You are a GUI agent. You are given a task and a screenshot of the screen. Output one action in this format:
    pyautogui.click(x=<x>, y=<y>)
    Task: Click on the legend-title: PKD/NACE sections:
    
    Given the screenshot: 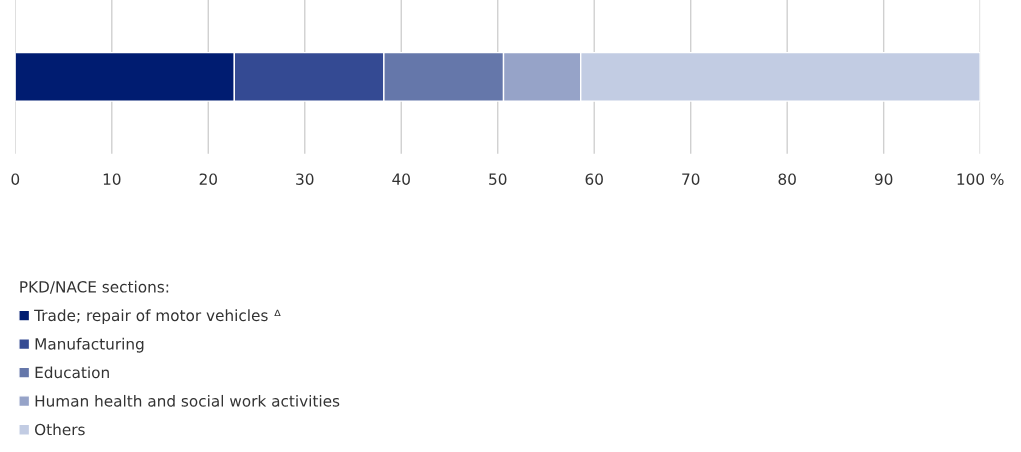 What is the action you would take?
    pyautogui.click(x=94, y=287)
    